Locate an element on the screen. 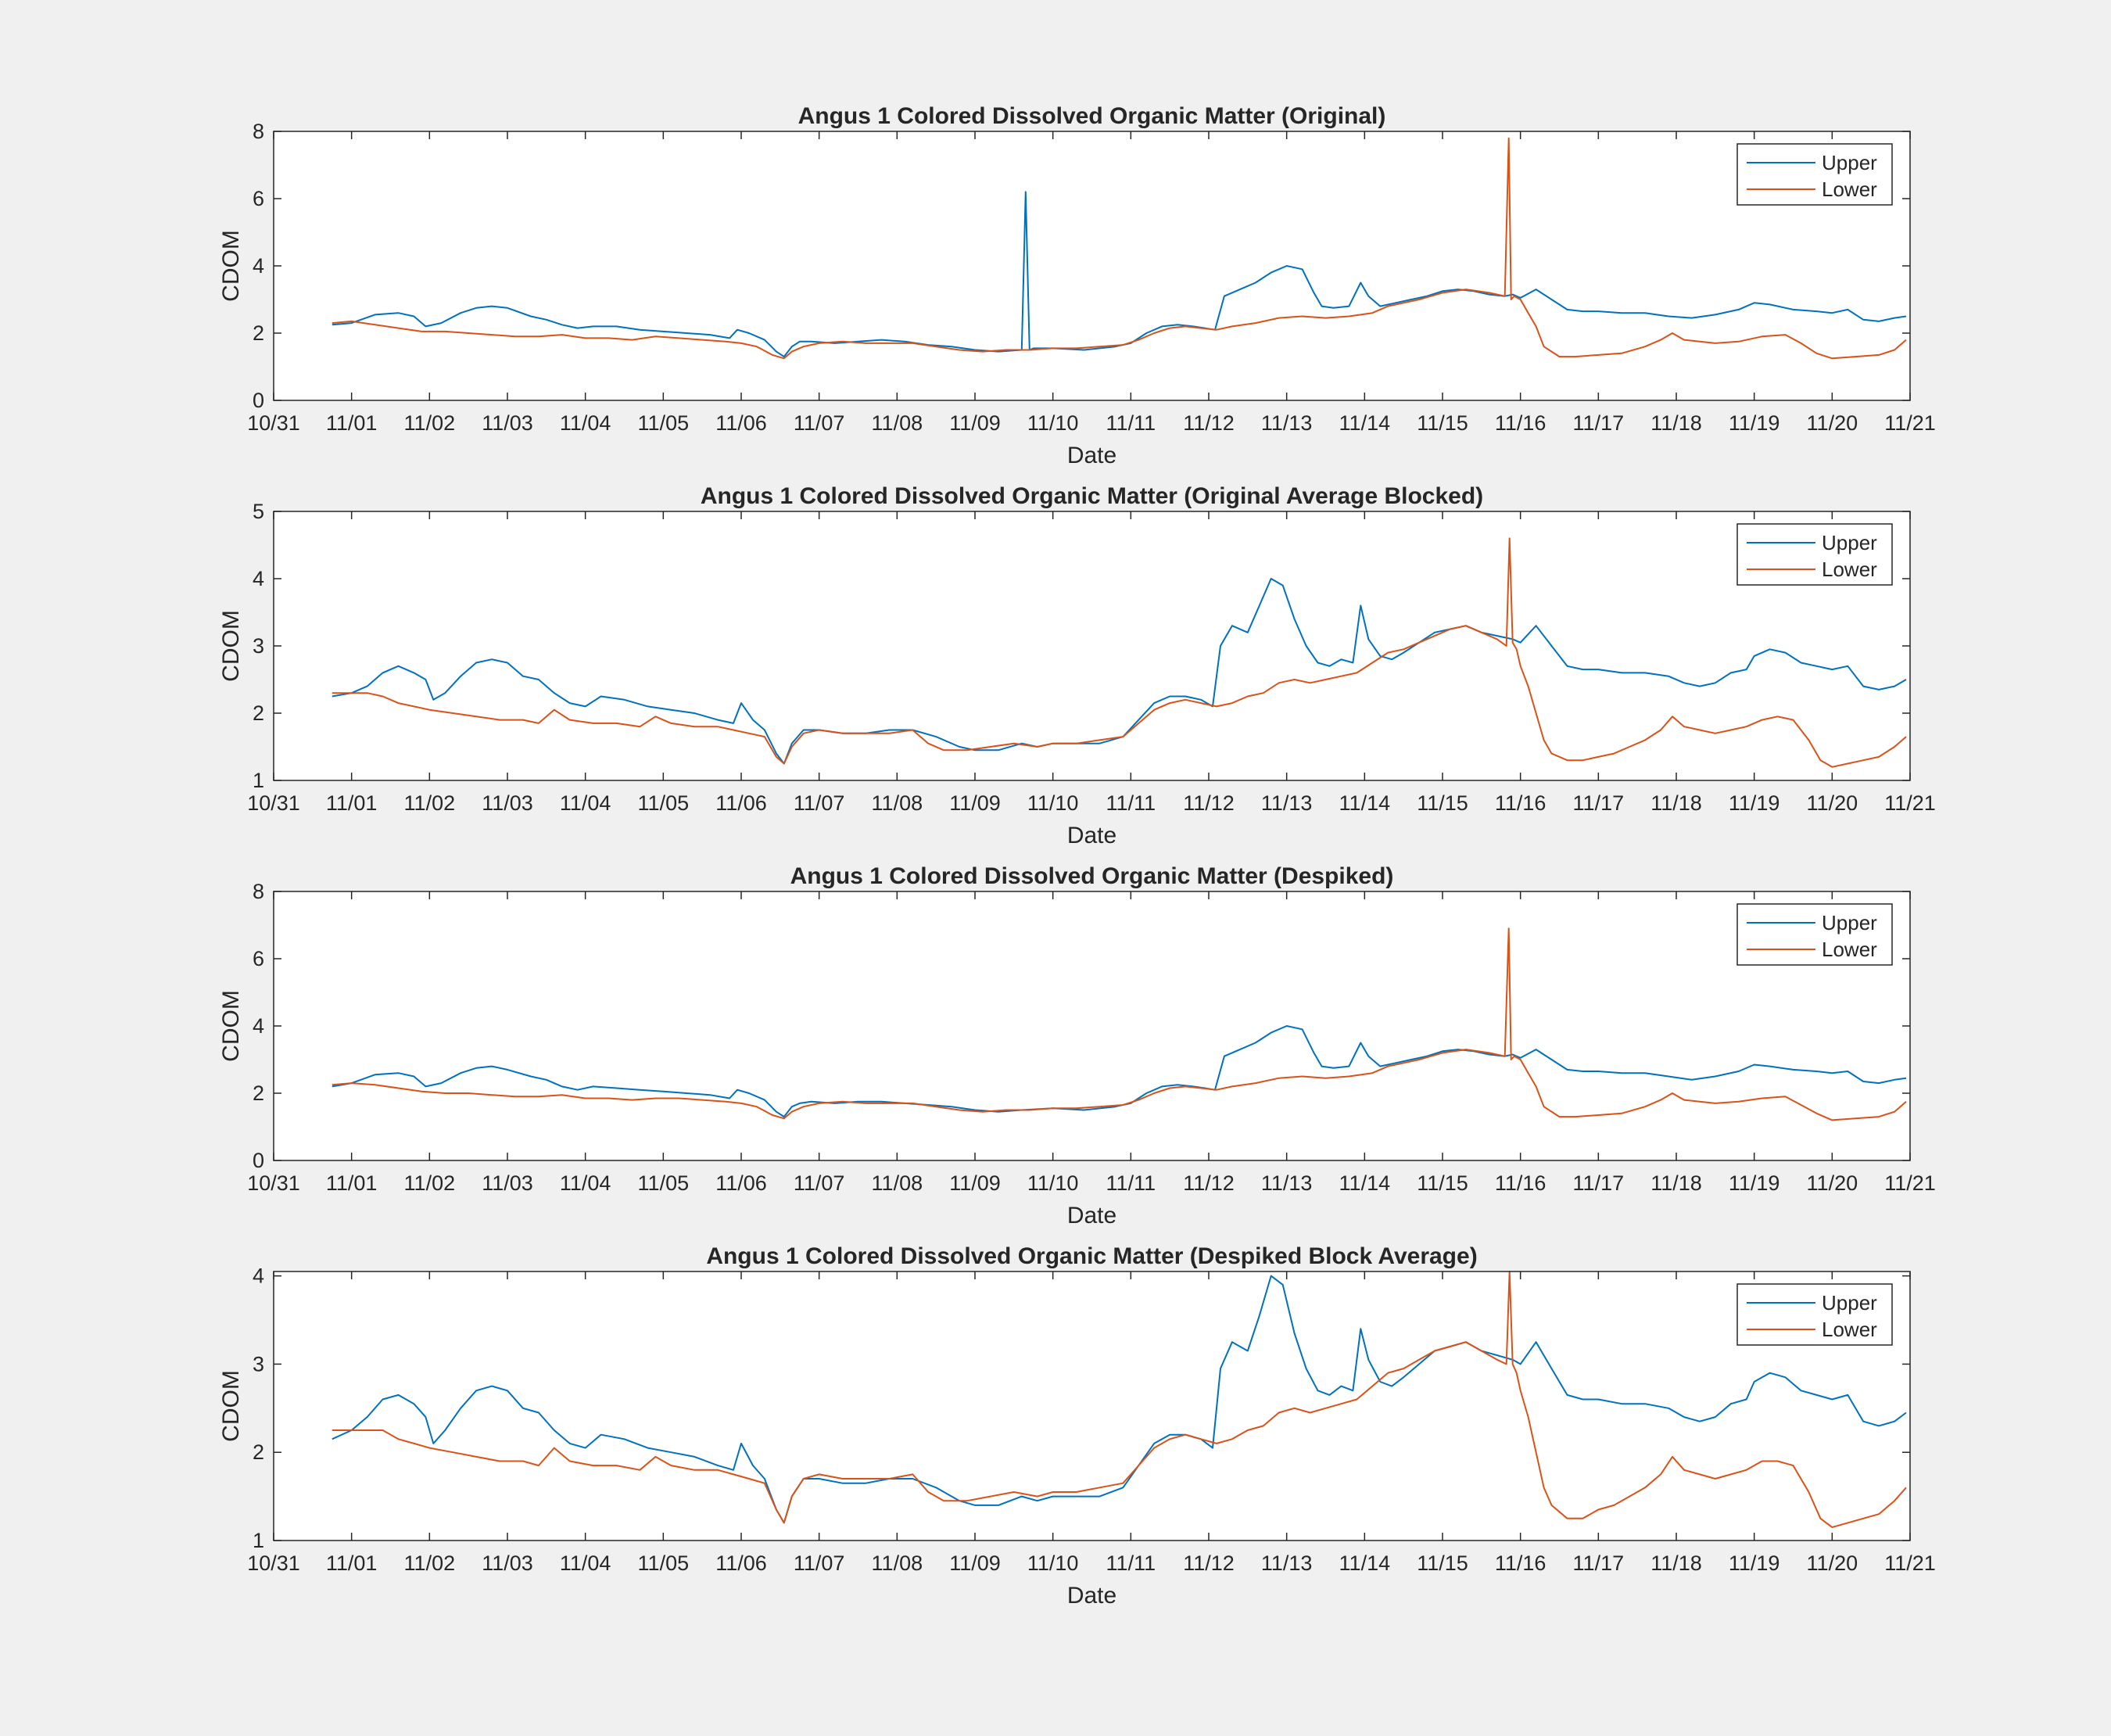  y-tick-label: 6 is located at coordinates (258, 959).